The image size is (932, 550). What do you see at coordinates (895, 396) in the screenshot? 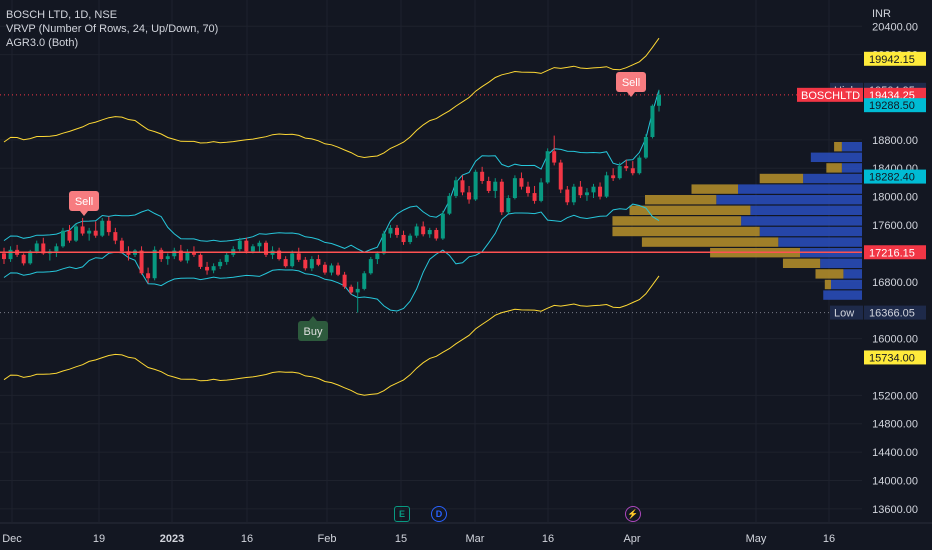
I see `y-tick-label: 15200.00` at bounding box center [895, 396].